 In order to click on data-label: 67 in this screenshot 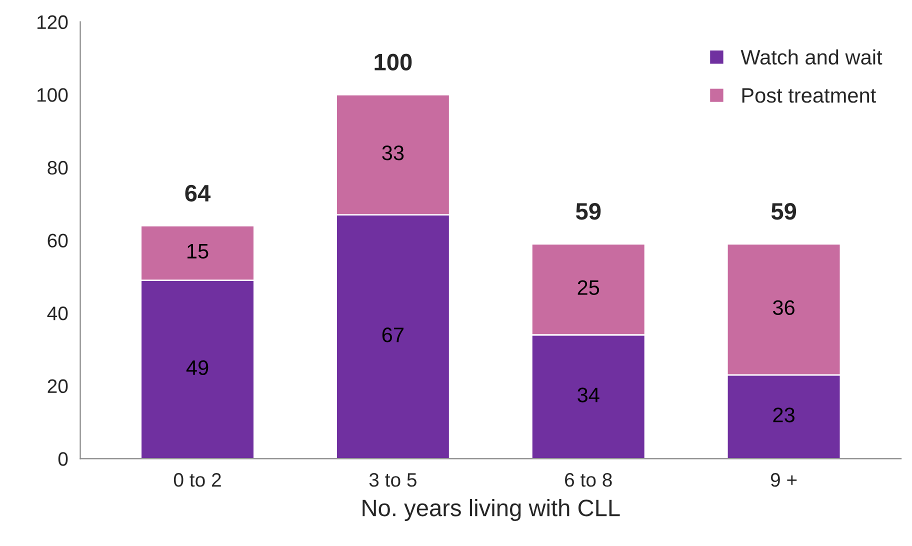, I will do `click(393, 335)`.